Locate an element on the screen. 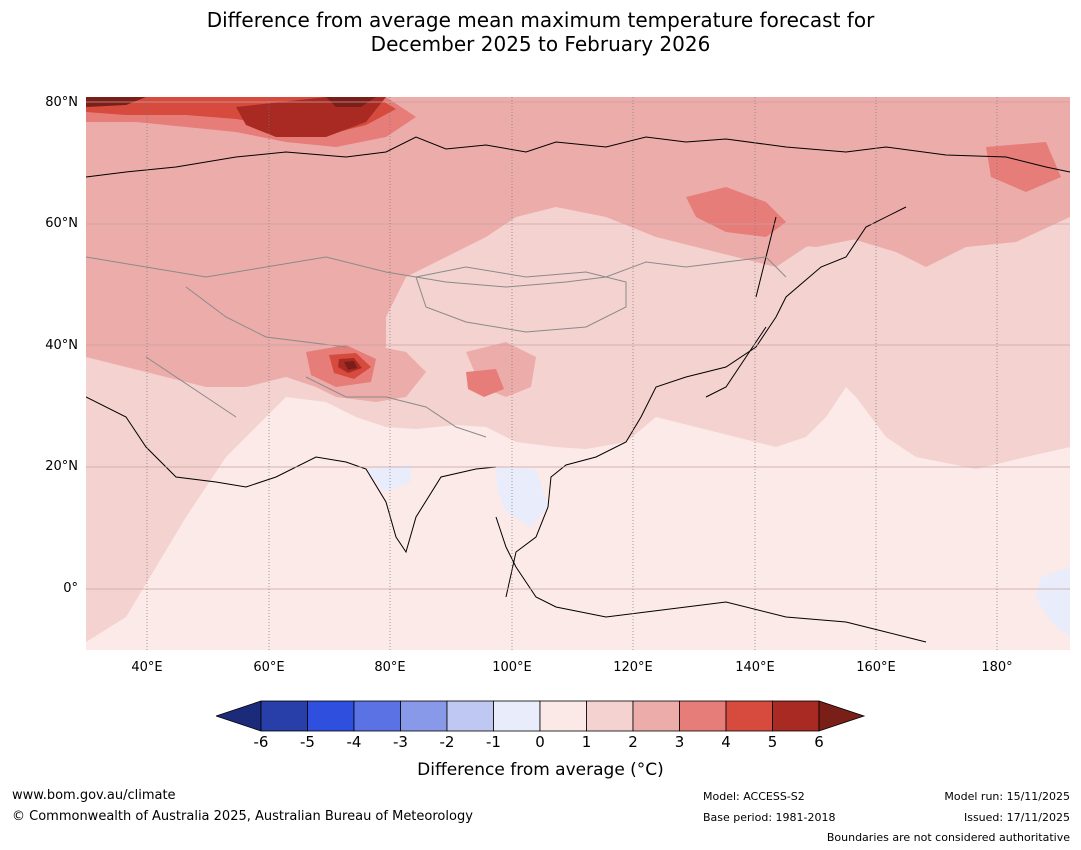  lon-label-60: 60°E is located at coordinates (269, 667).